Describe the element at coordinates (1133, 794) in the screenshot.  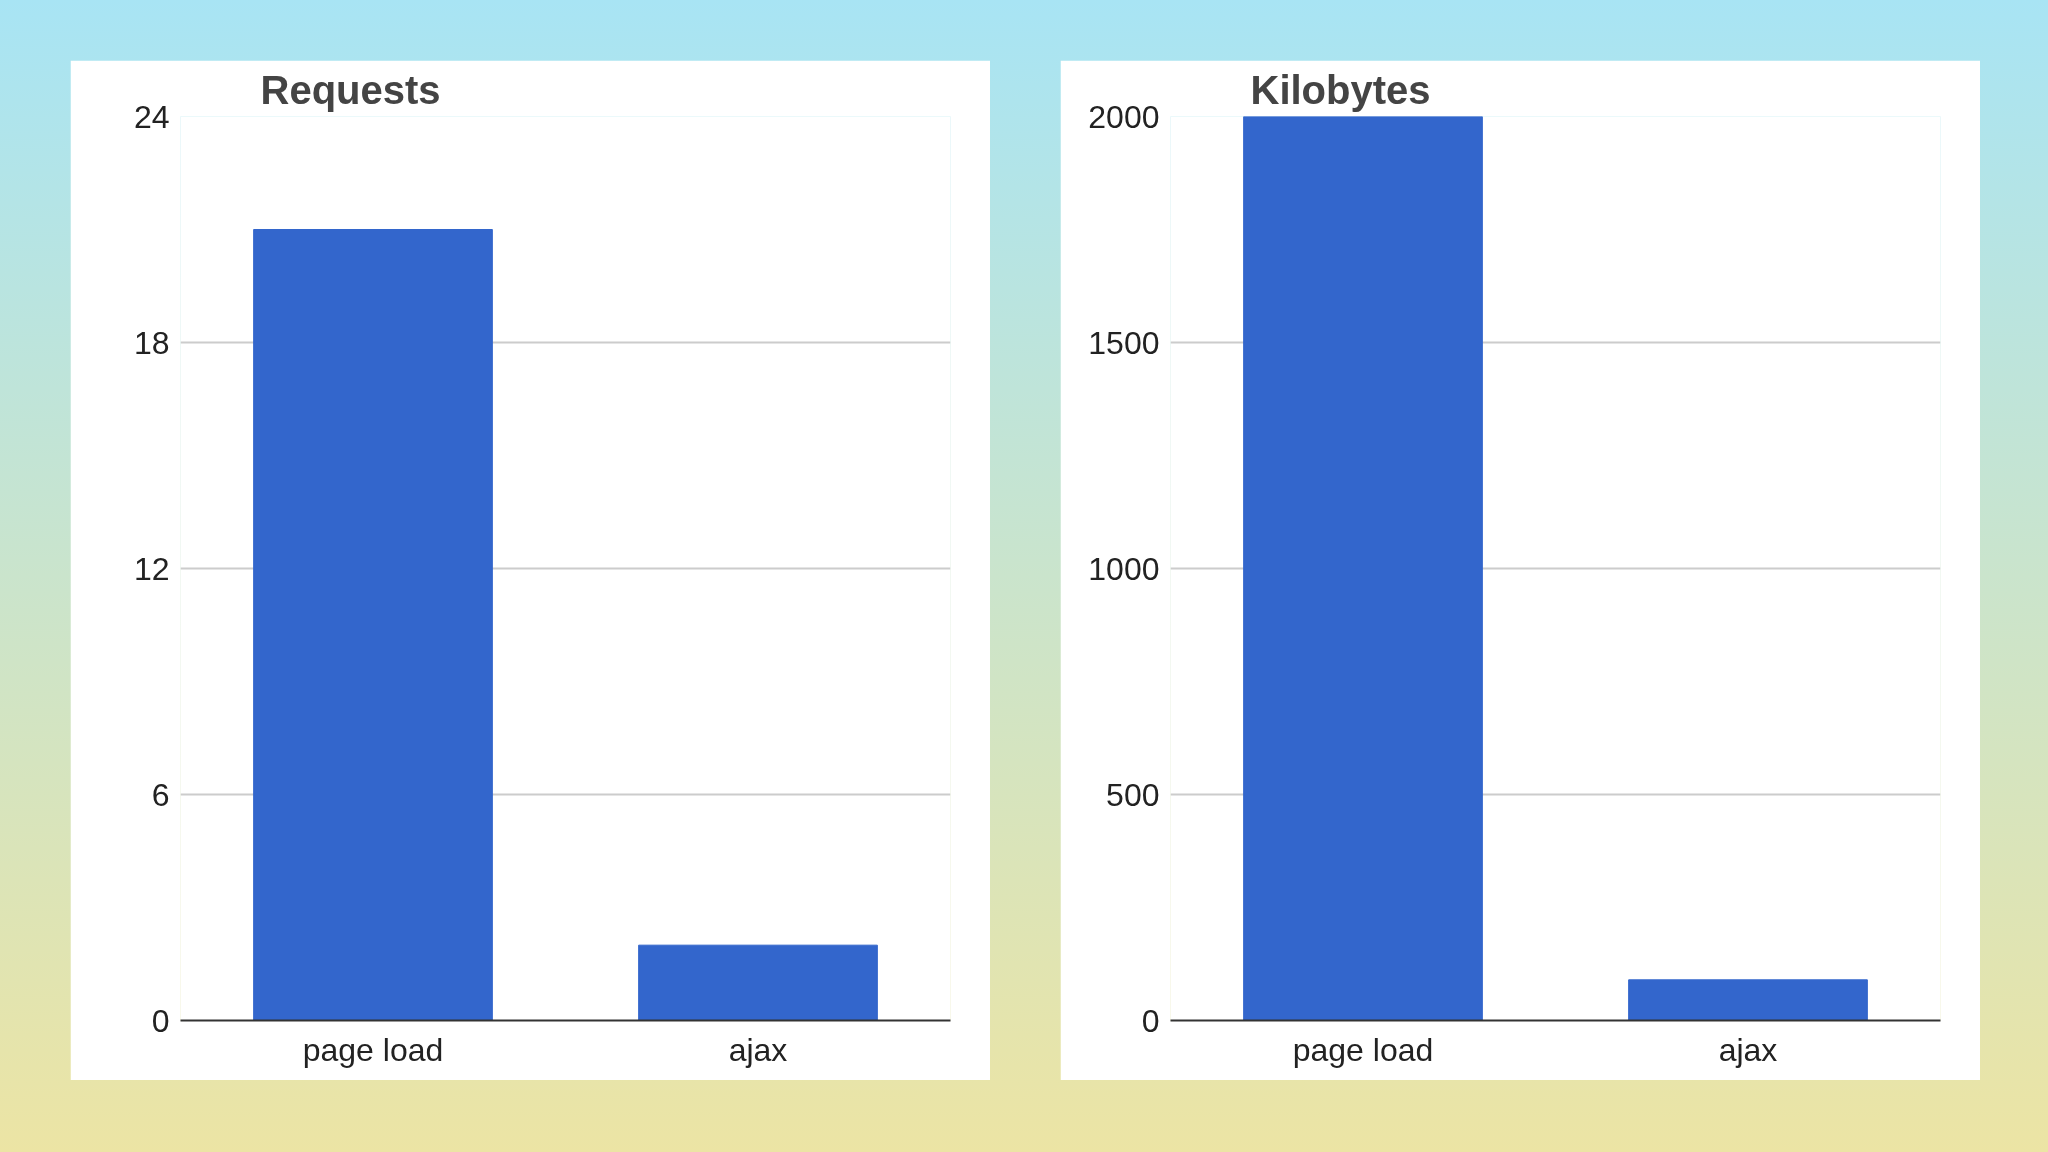
I see `y-tick-label: 500` at that location.